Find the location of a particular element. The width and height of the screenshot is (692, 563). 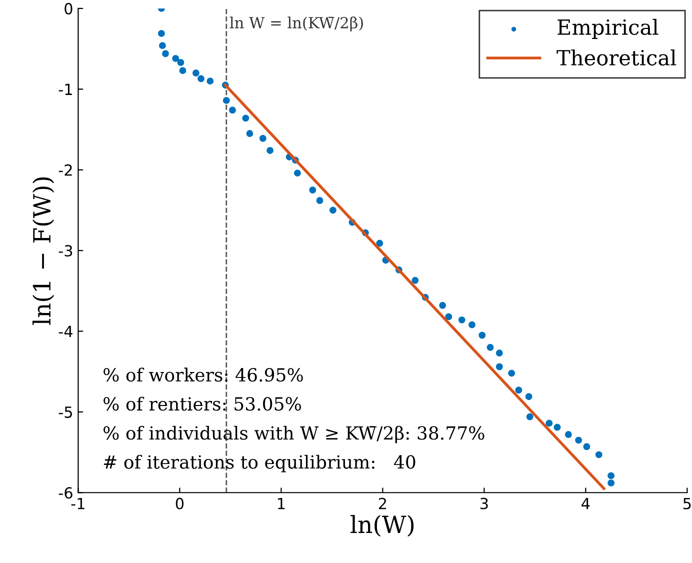

x-axis-title: ln(W) is located at coordinates (382, 526).